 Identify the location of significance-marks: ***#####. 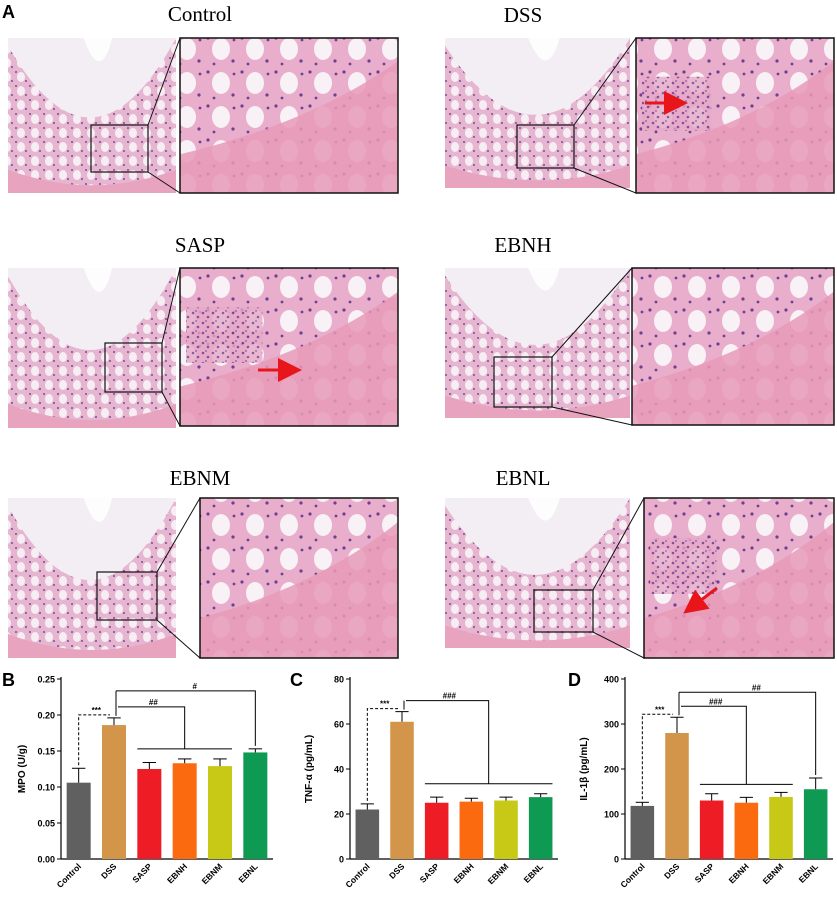
(729, 741).